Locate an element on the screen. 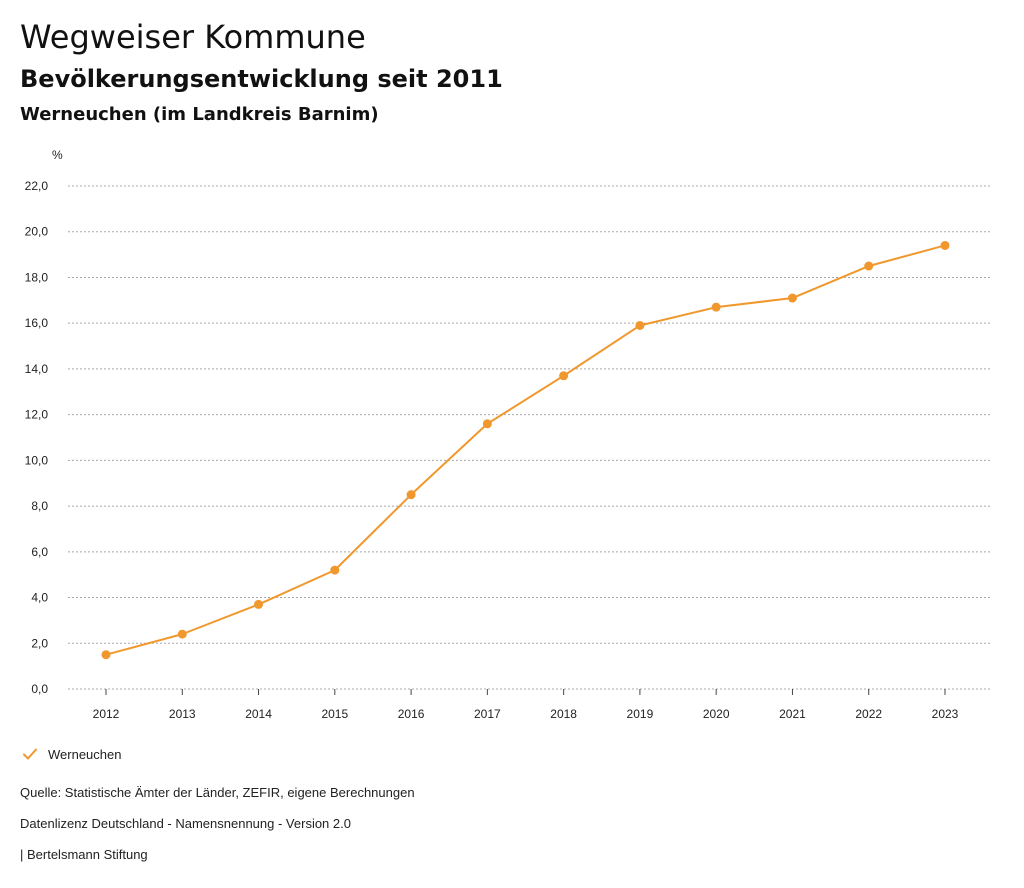 The image size is (1024, 888). x-tick-label: 2020 is located at coordinates (716, 714).